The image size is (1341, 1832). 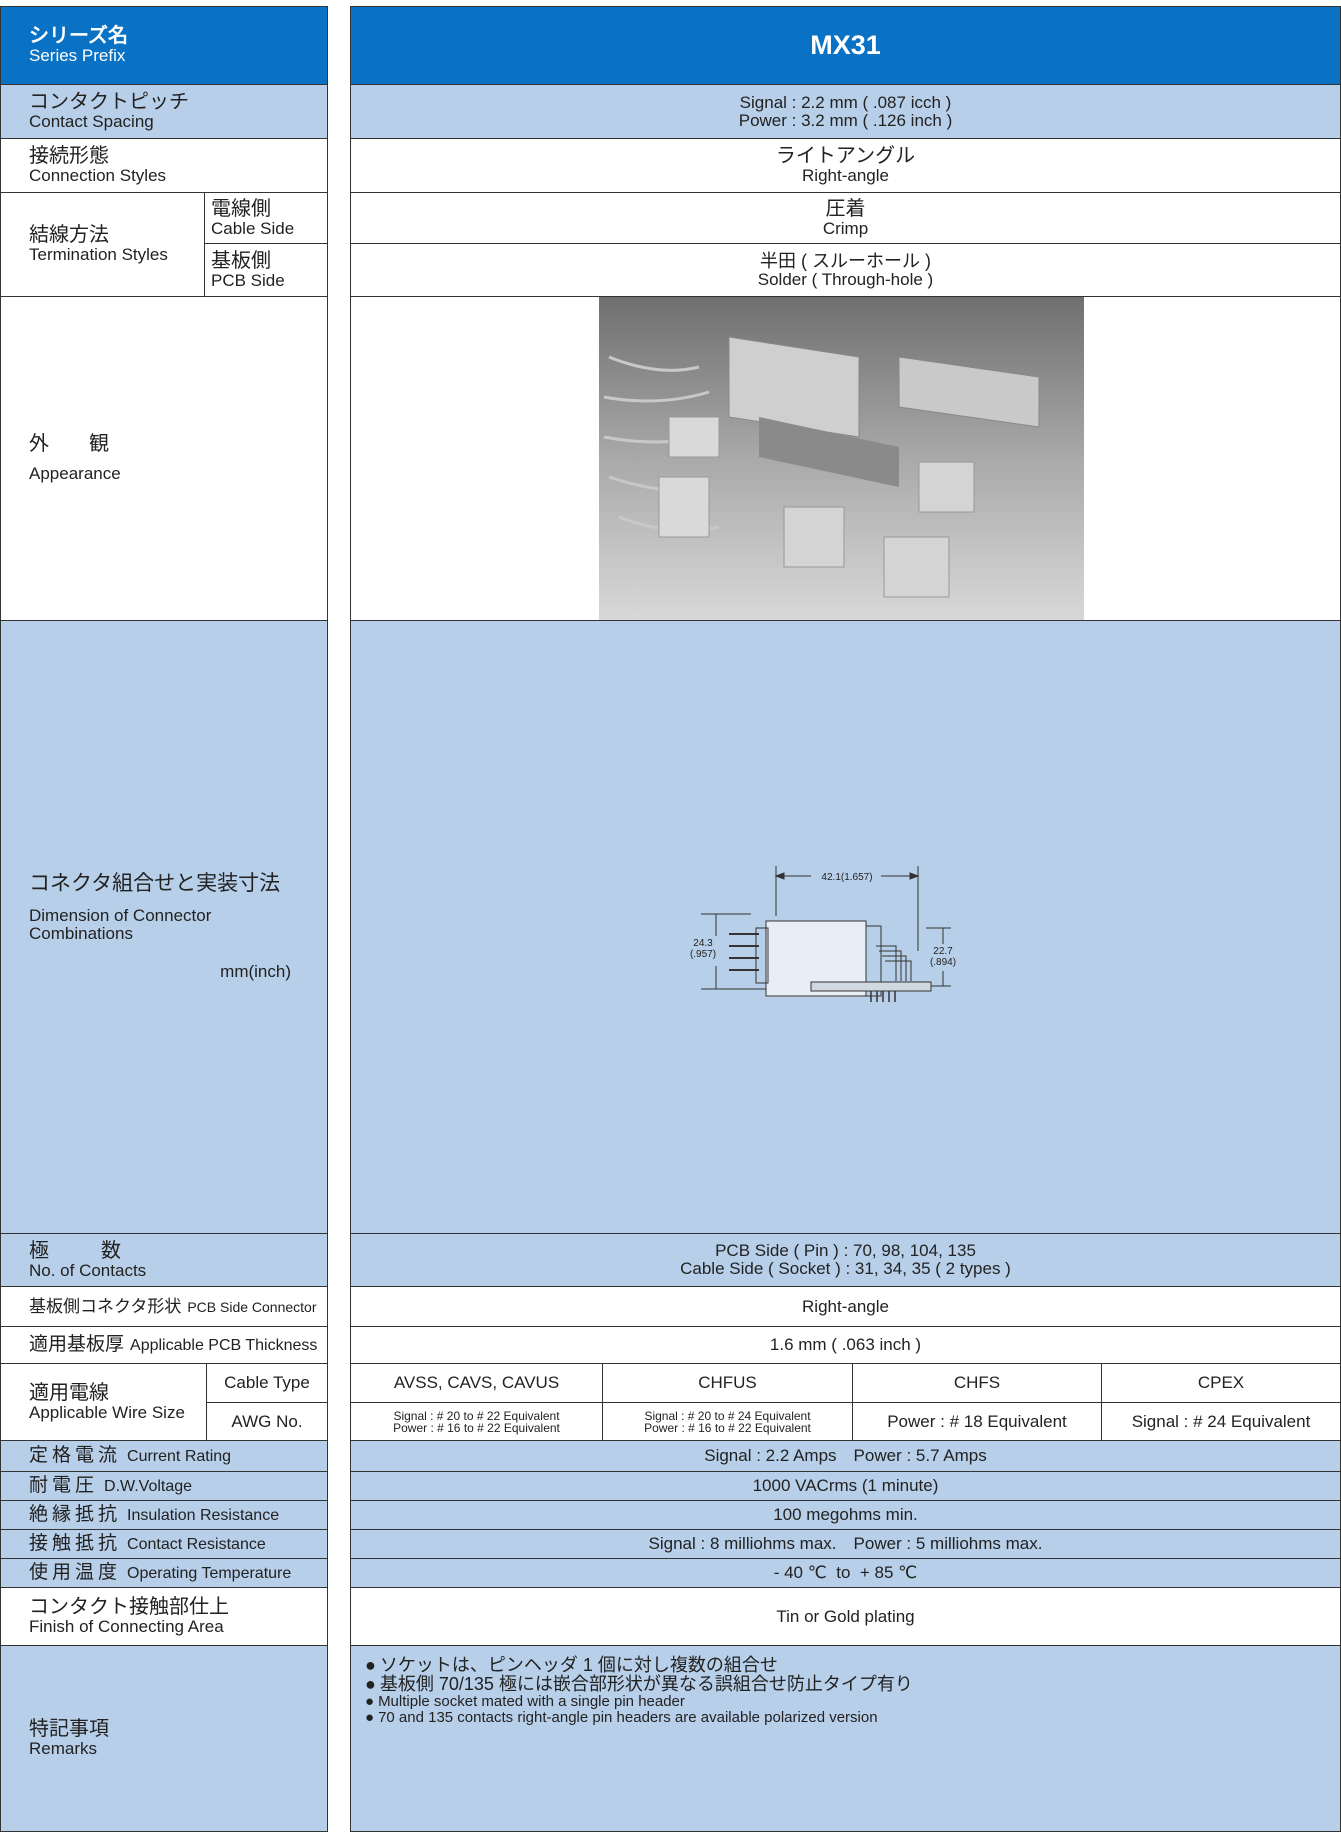 What do you see at coordinates (841, 458) in the screenshot?
I see `product-photo` at bounding box center [841, 458].